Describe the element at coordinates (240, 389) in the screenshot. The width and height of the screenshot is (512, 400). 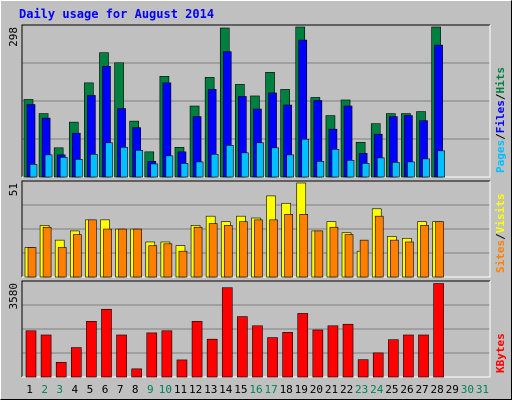
I see `x-tick-label: 15` at that location.